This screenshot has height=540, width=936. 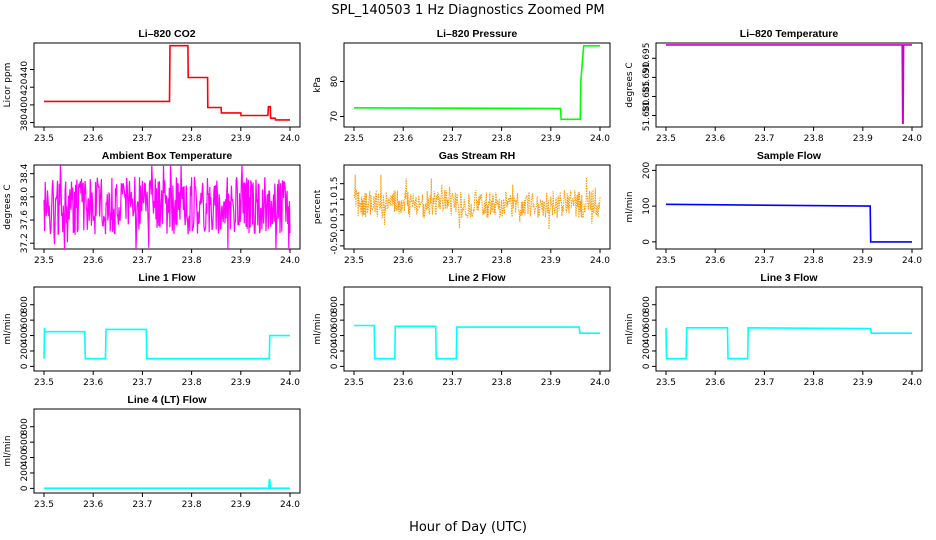 I want to click on panel-title: Line 2 Flow, so click(x=477, y=278).